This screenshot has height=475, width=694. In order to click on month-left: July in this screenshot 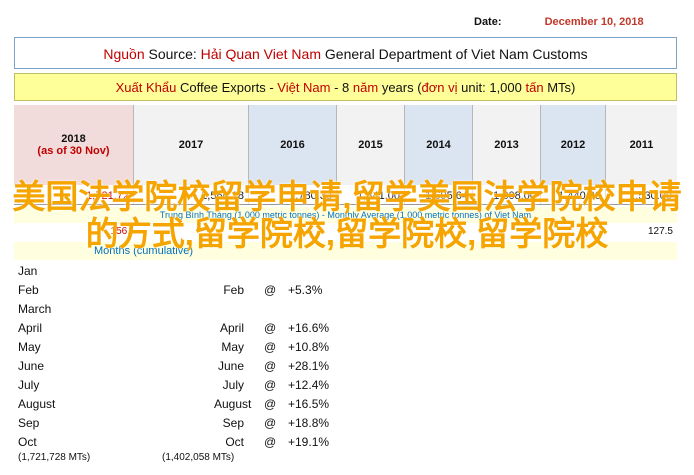, I will do `click(29, 385)`.